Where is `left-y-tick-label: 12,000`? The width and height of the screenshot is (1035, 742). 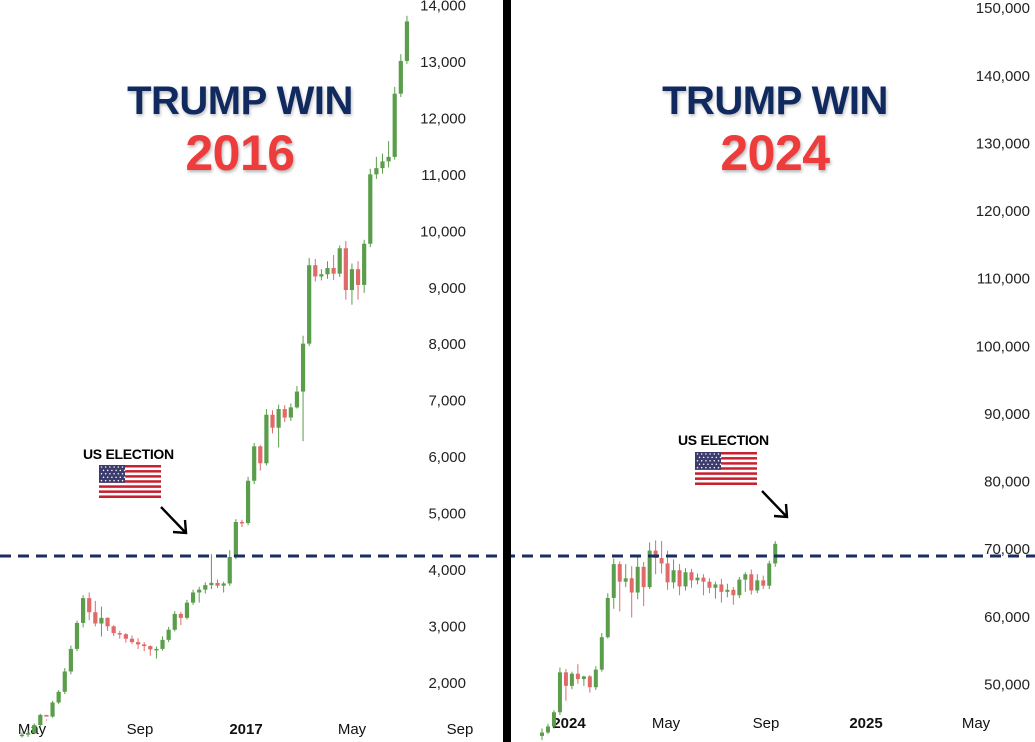 left-y-tick-label: 12,000 is located at coordinates (443, 118).